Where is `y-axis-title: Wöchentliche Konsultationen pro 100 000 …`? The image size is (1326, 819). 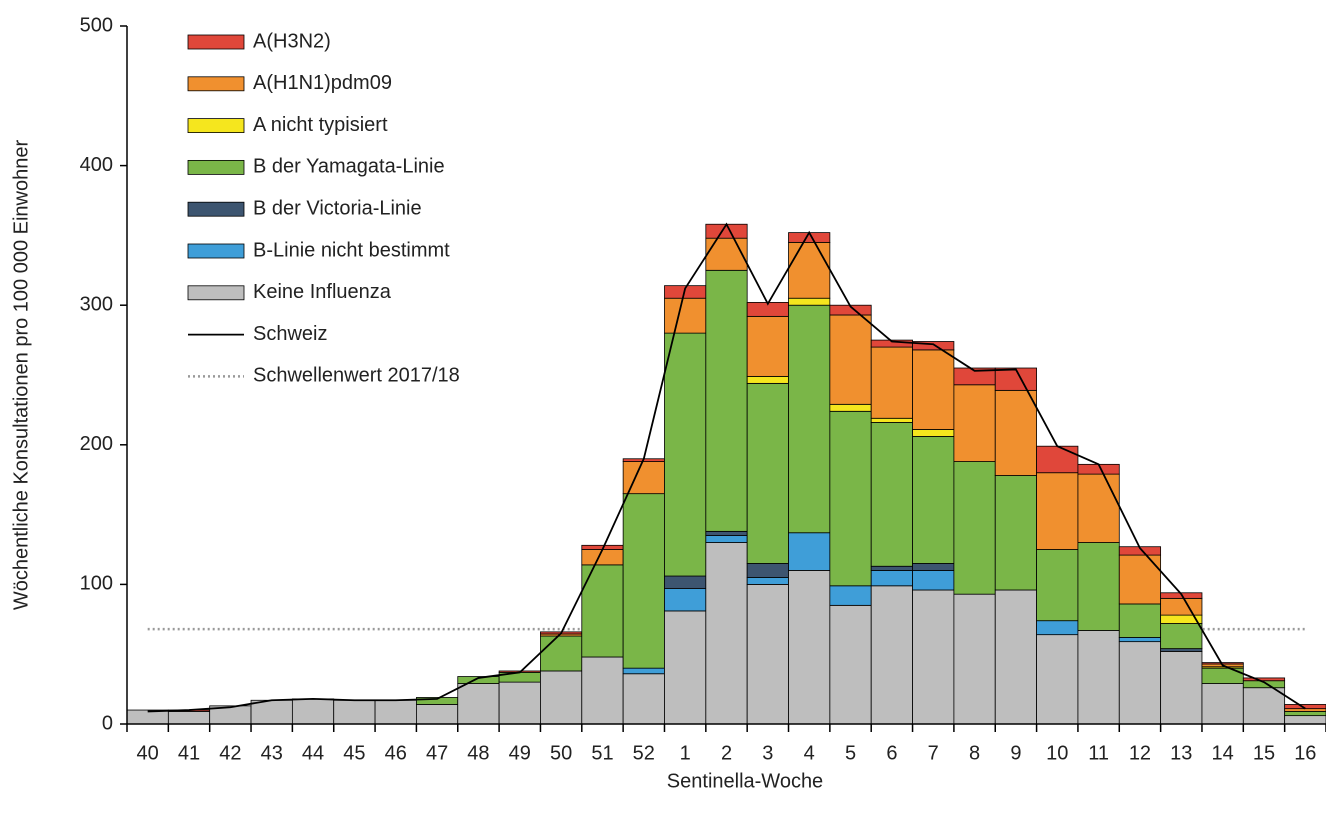
y-axis-title: Wöchentliche Konsultationen pro 100 000 … is located at coordinates (21, 375).